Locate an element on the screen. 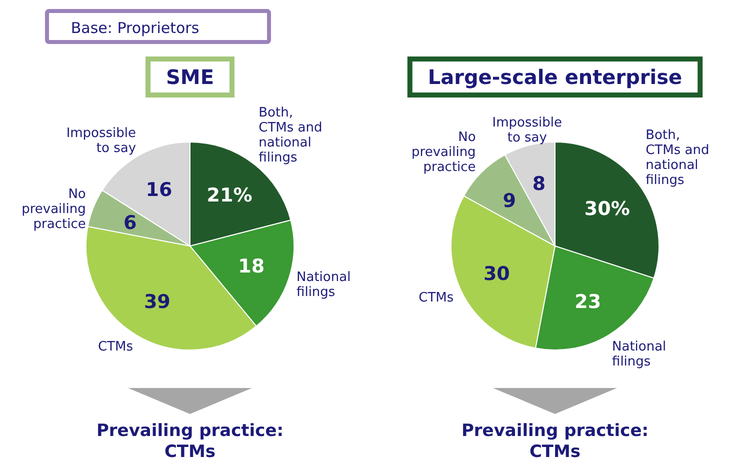 This screenshot has width=751, height=467. data-label: 9 is located at coordinates (509, 201).